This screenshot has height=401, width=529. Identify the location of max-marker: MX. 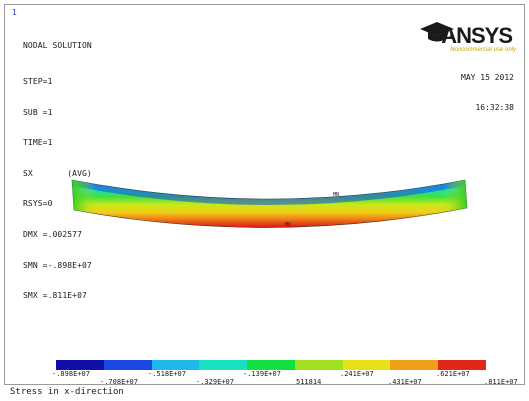
(288, 225).